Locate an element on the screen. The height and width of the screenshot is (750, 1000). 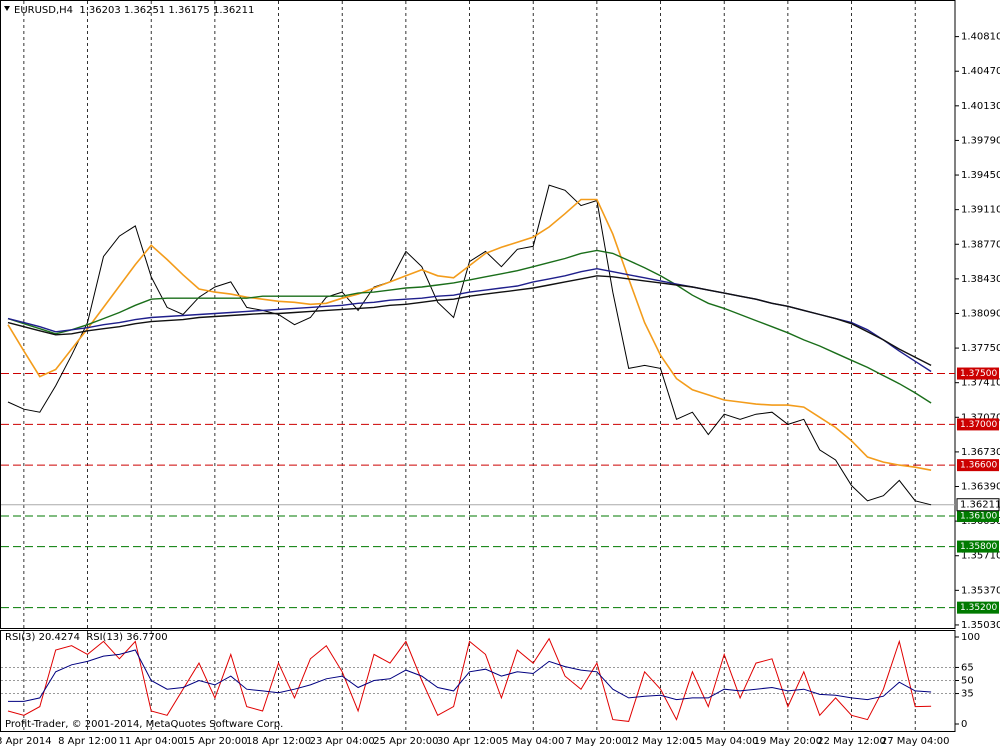
y-tick-label: 1.39790 is located at coordinates (980, 140).